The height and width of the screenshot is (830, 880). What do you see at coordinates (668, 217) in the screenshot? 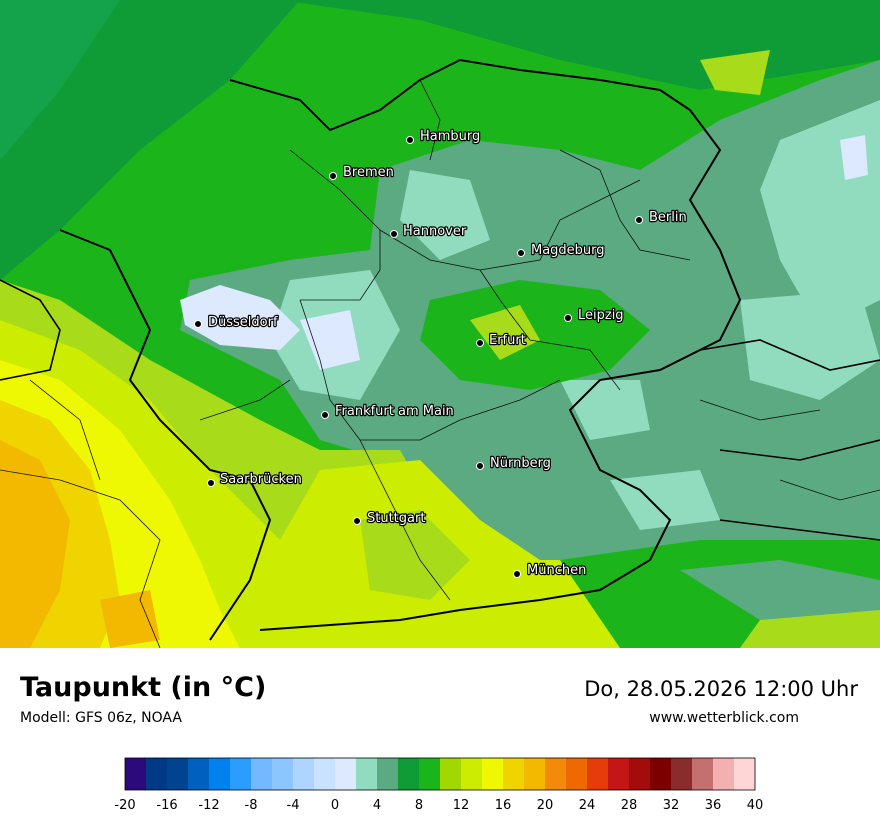
I see `svg-text: Berlin` at bounding box center [668, 217].